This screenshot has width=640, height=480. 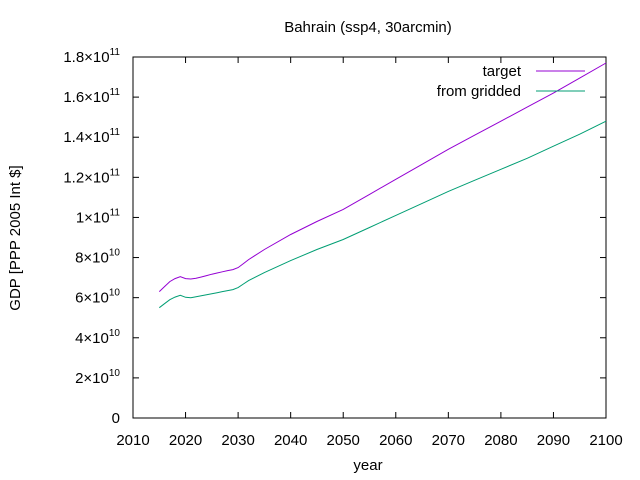 I want to click on x-tick-label: 2040, so click(x=290, y=440).